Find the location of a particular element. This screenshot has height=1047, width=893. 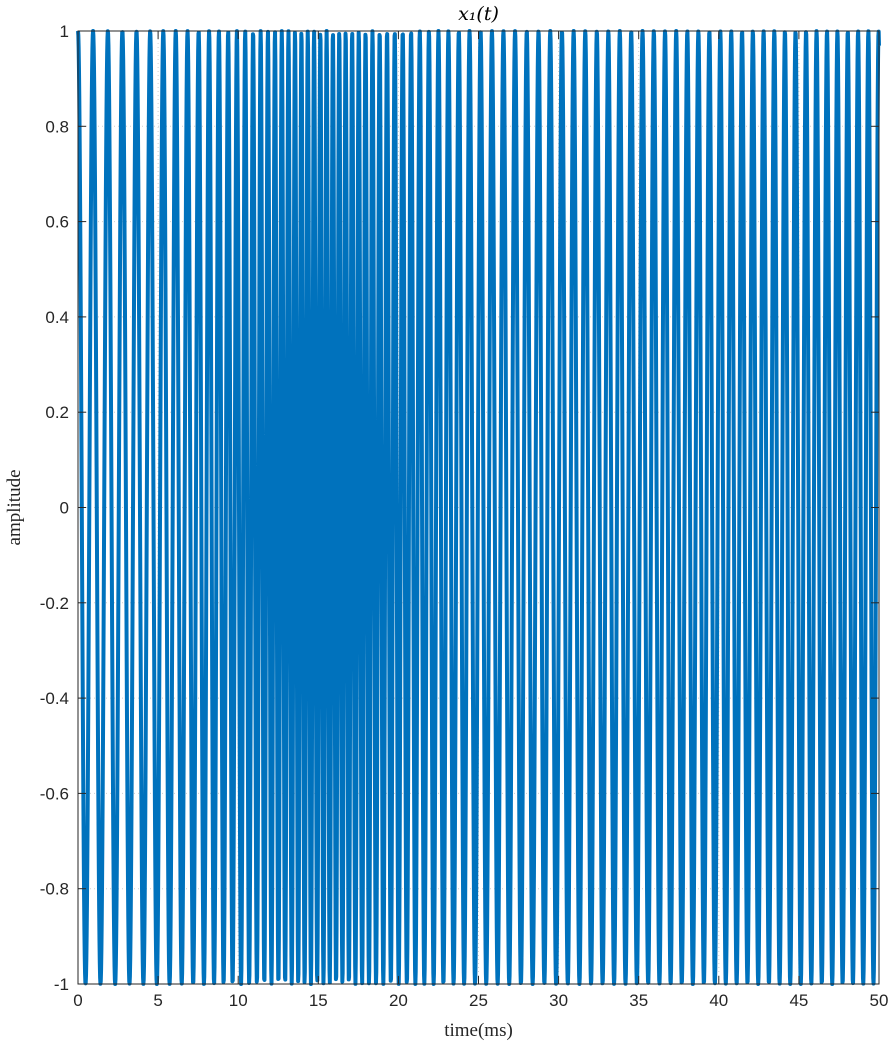

x-tick-label: 25 is located at coordinates (478, 1000).